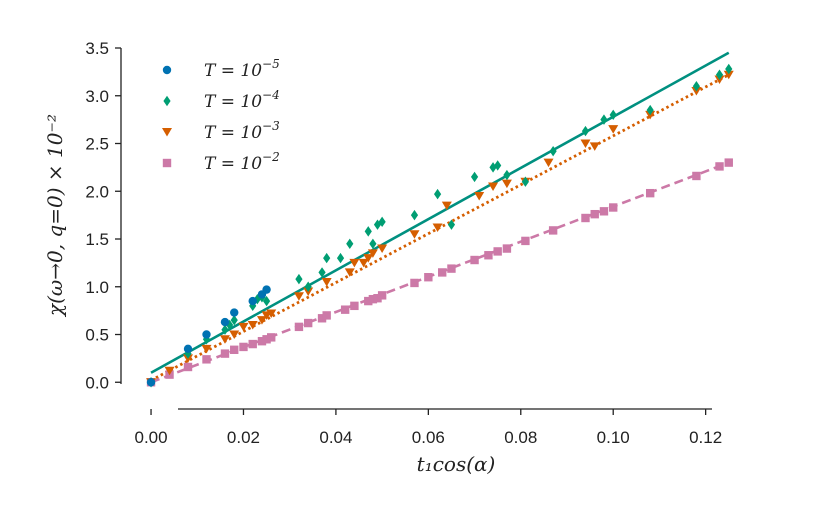 This screenshot has width=830, height=513. Describe the element at coordinates (520, 437) in the screenshot. I see `x-tick-label: 0.08` at that location.